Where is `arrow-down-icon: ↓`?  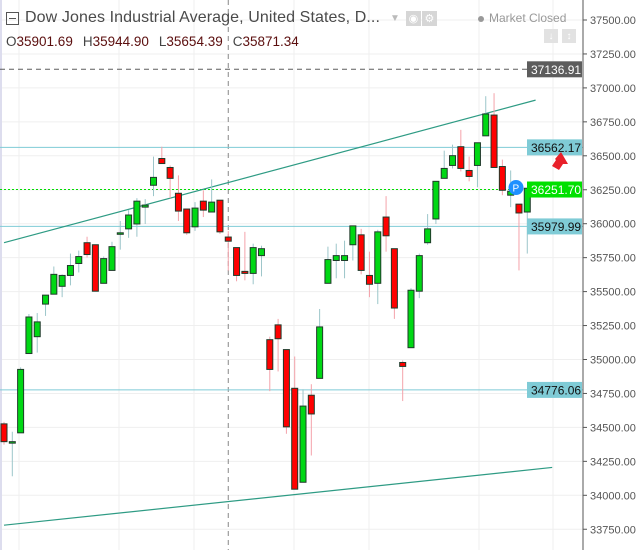 arrow-down-icon: ↓ is located at coordinates (551, 36).